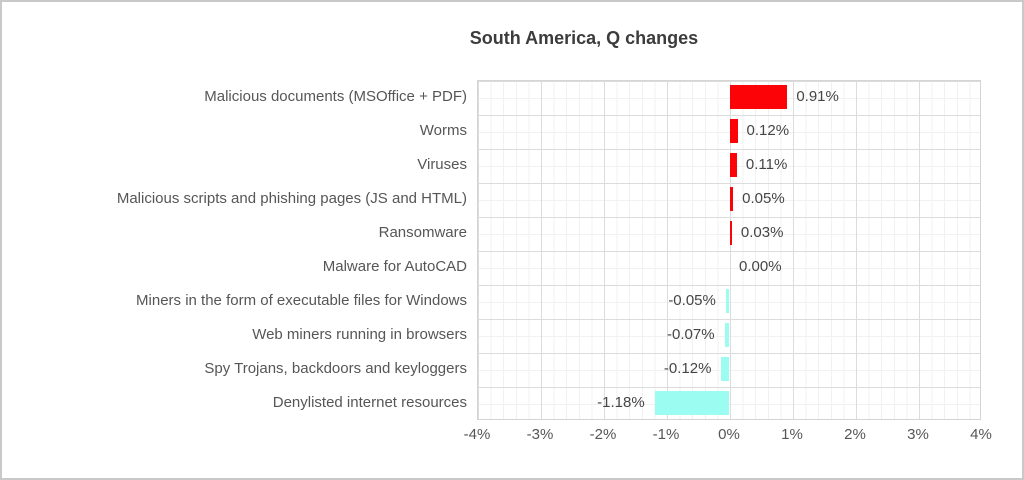 This screenshot has height=480, width=1024. What do you see at coordinates (584, 38) in the screenshot?
I see `chart-title: South America, Q changes` at bounding box center [584, 38].